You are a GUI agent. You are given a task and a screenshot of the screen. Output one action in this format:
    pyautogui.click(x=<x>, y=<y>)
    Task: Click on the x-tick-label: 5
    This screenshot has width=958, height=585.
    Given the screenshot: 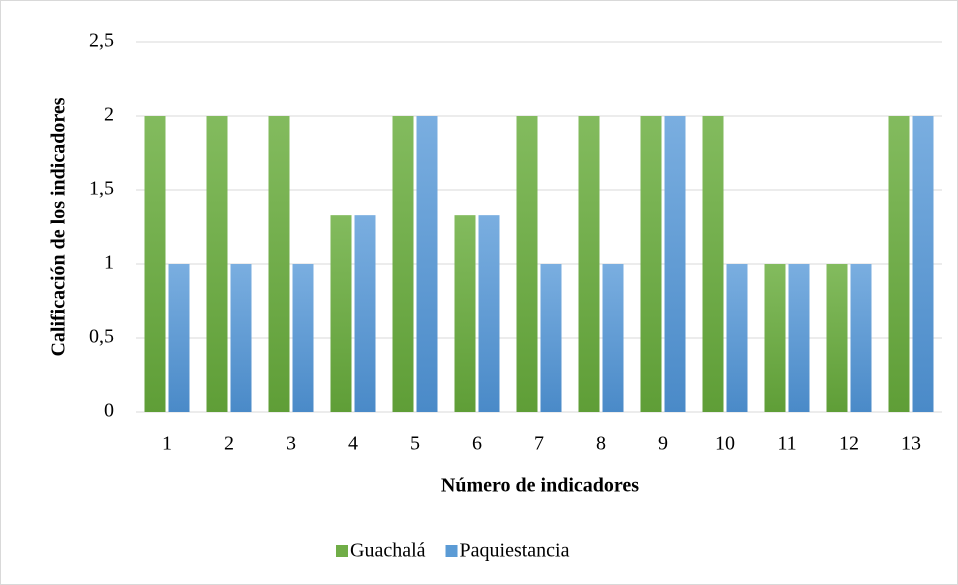 What is the action you would take?
    pyautogui.click(x=415, y=444)
    